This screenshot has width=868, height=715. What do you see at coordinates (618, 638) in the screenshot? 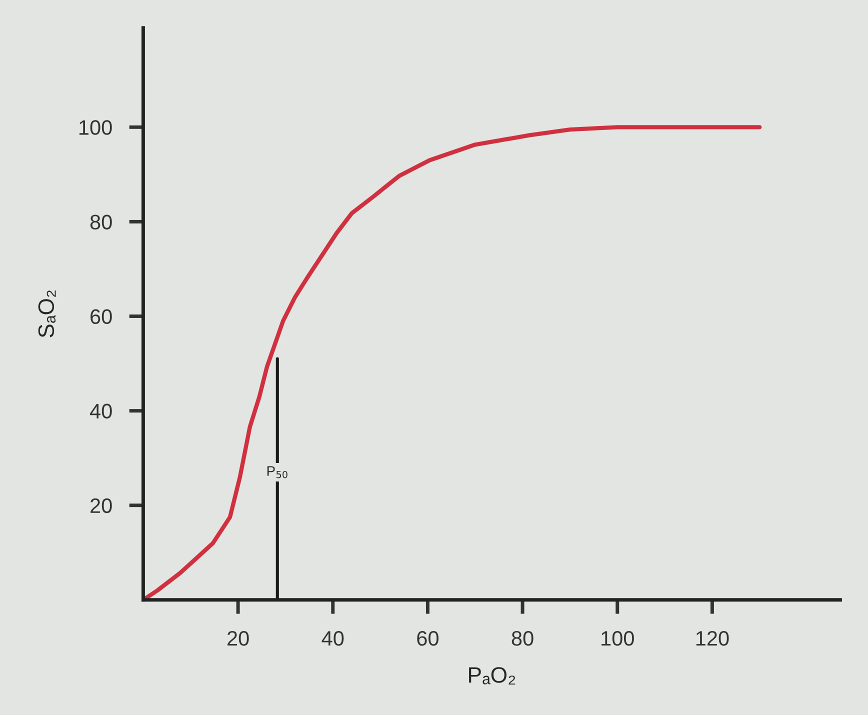
I see `x-tick-label: 100` at bounding box center [618, 638].